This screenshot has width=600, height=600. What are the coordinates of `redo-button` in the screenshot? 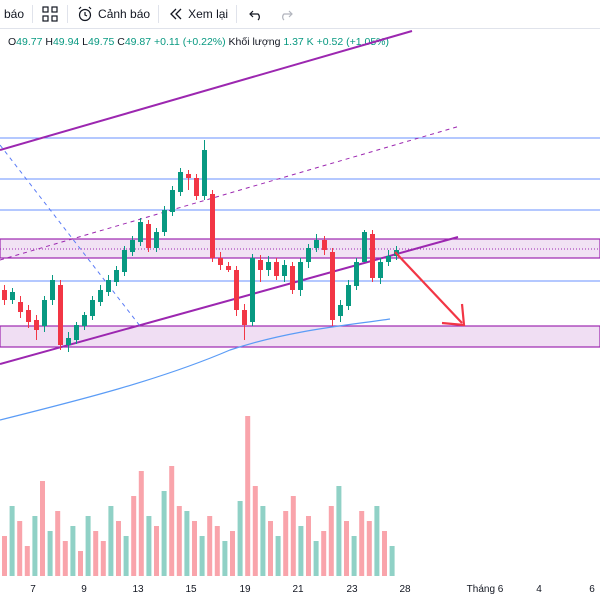 It's located at (286, 14).